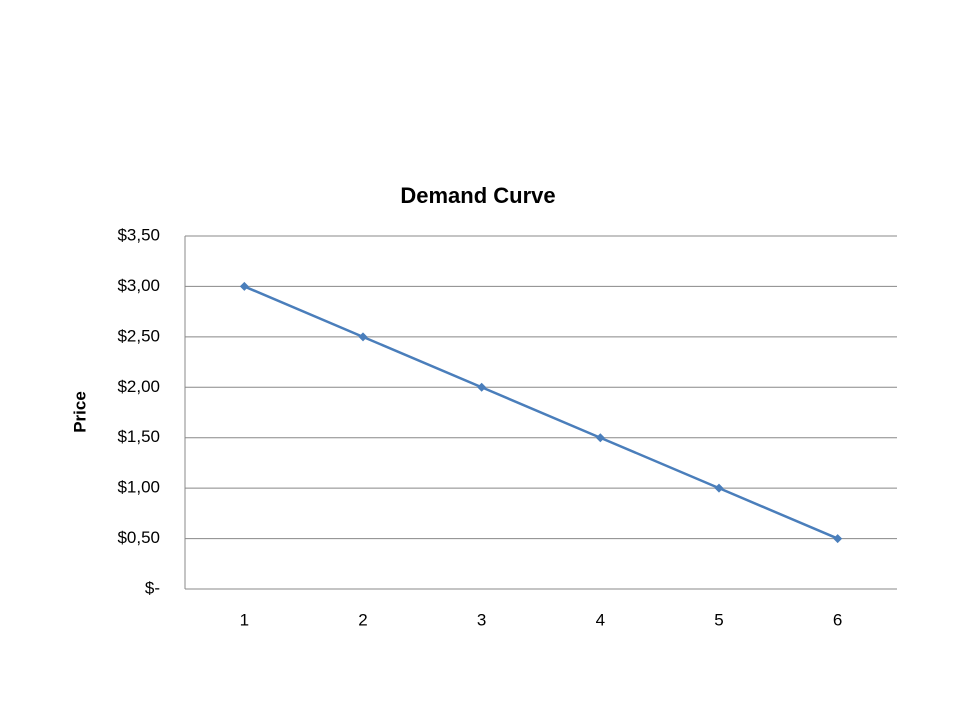  I want to click on x-tick-label: 1, so click(244, 619).